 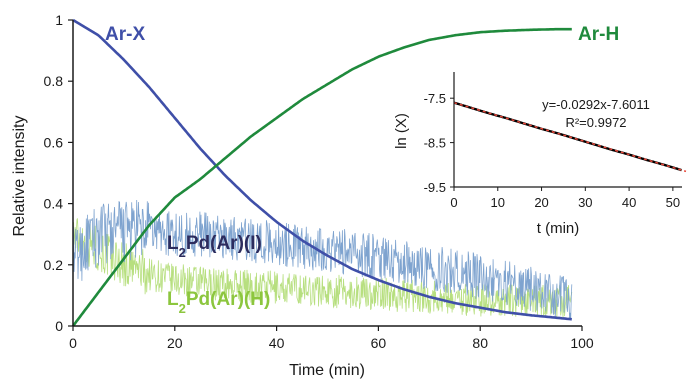 What do you see at coordinates (175, 343) in the screenshot?
I see `x-tick-label: 20` at bounding box center [175, 343].